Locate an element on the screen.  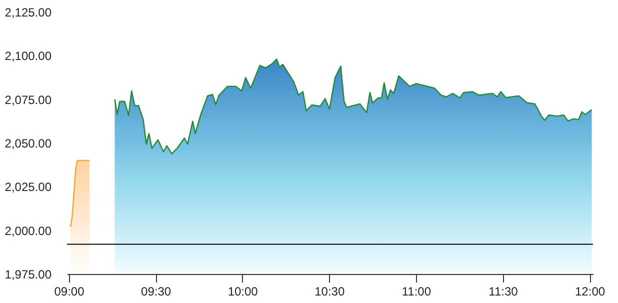
y-tick-label: 2,000.00 is located at coordinates (28, 231).